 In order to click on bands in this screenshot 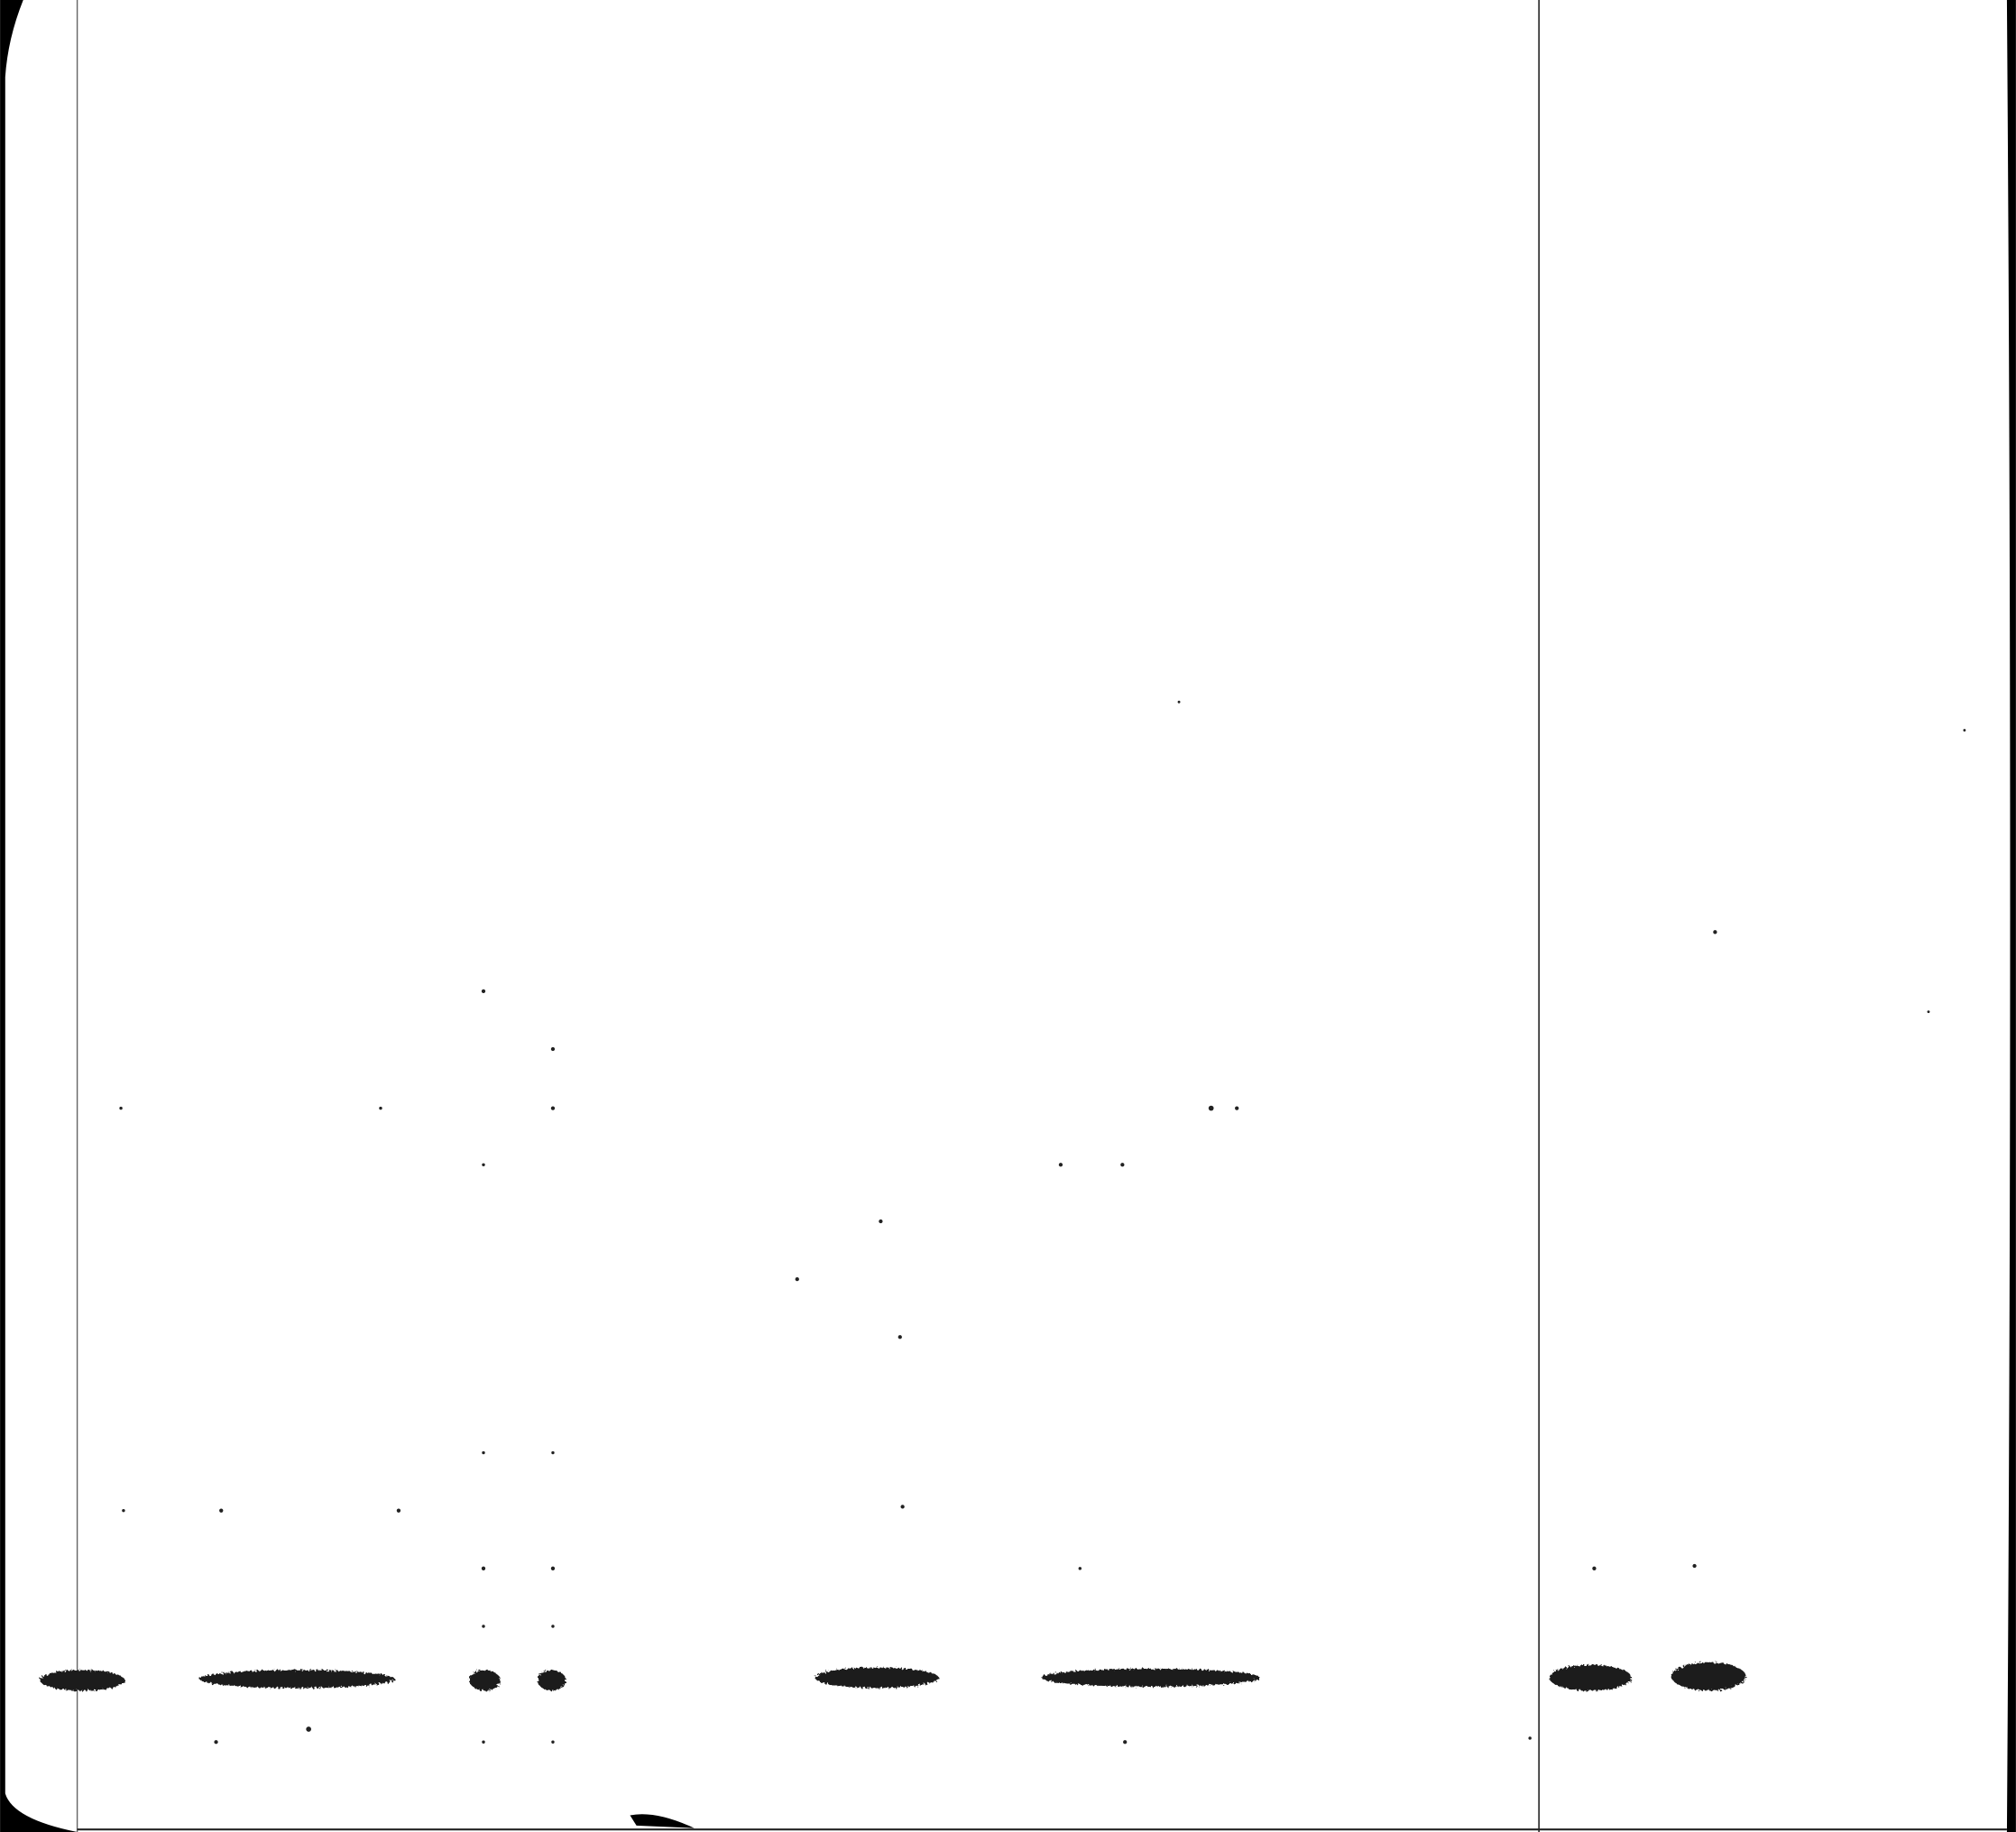, I will do `click(893, 1676)`.